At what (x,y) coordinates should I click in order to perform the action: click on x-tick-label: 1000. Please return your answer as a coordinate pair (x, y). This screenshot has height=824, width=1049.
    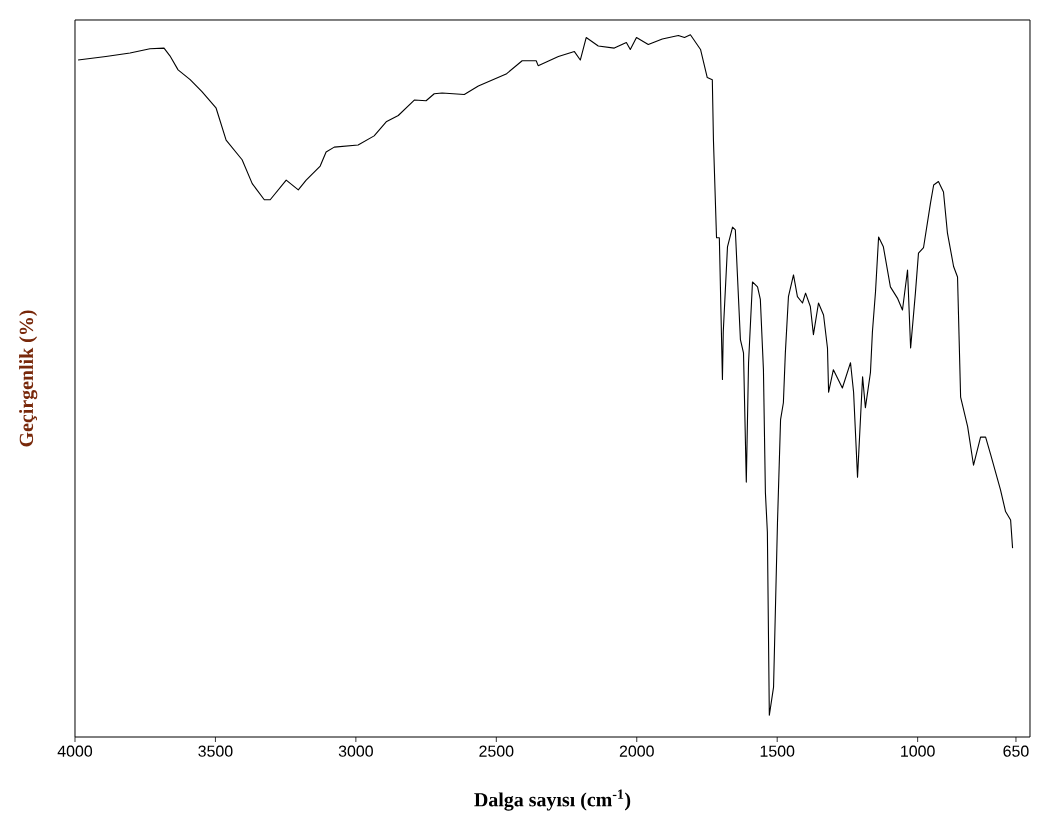
    Looking at the image, I should click on (918, 751).